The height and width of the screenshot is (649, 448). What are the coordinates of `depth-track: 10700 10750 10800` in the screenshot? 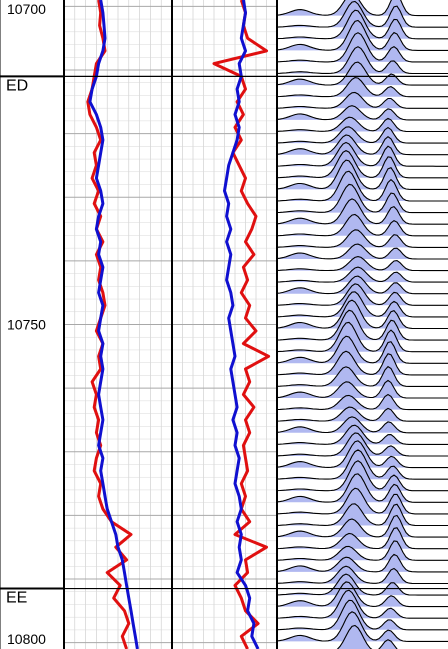 It's located at (26, 324).